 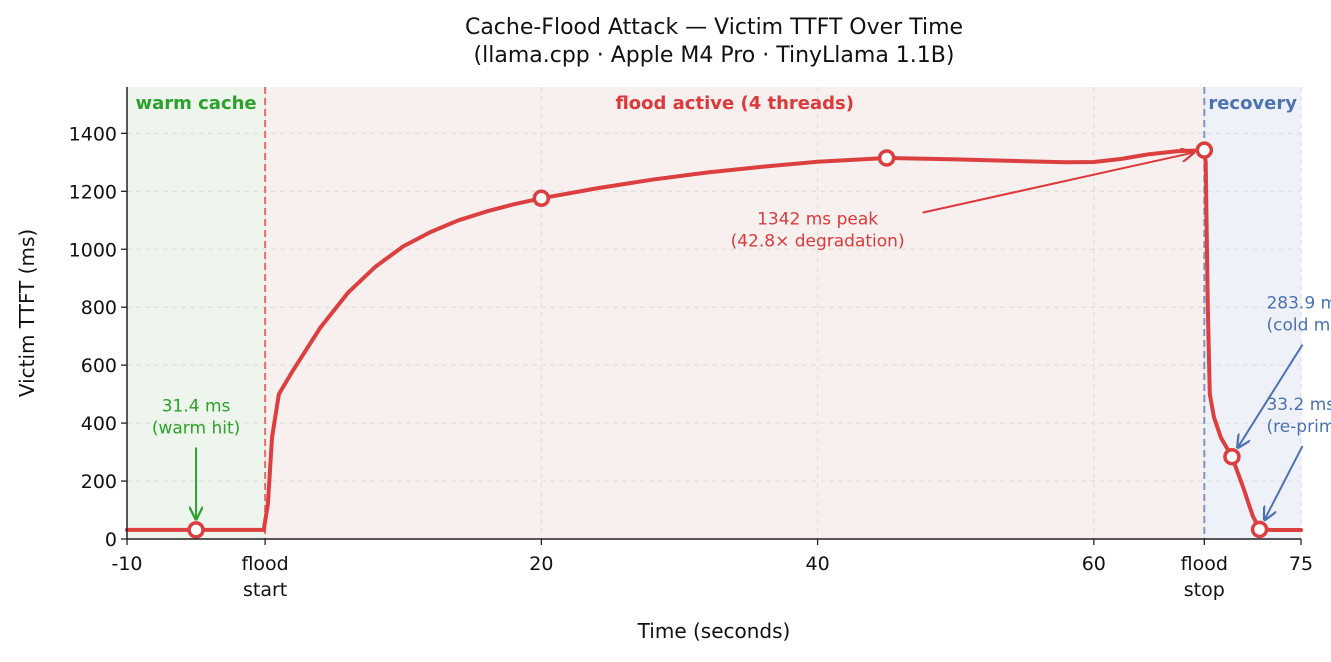 What do you see at coordinates (196, 407) in the screenshot?
I see `annotation-text: 31.4 ms` at bounding box center [196, 407].